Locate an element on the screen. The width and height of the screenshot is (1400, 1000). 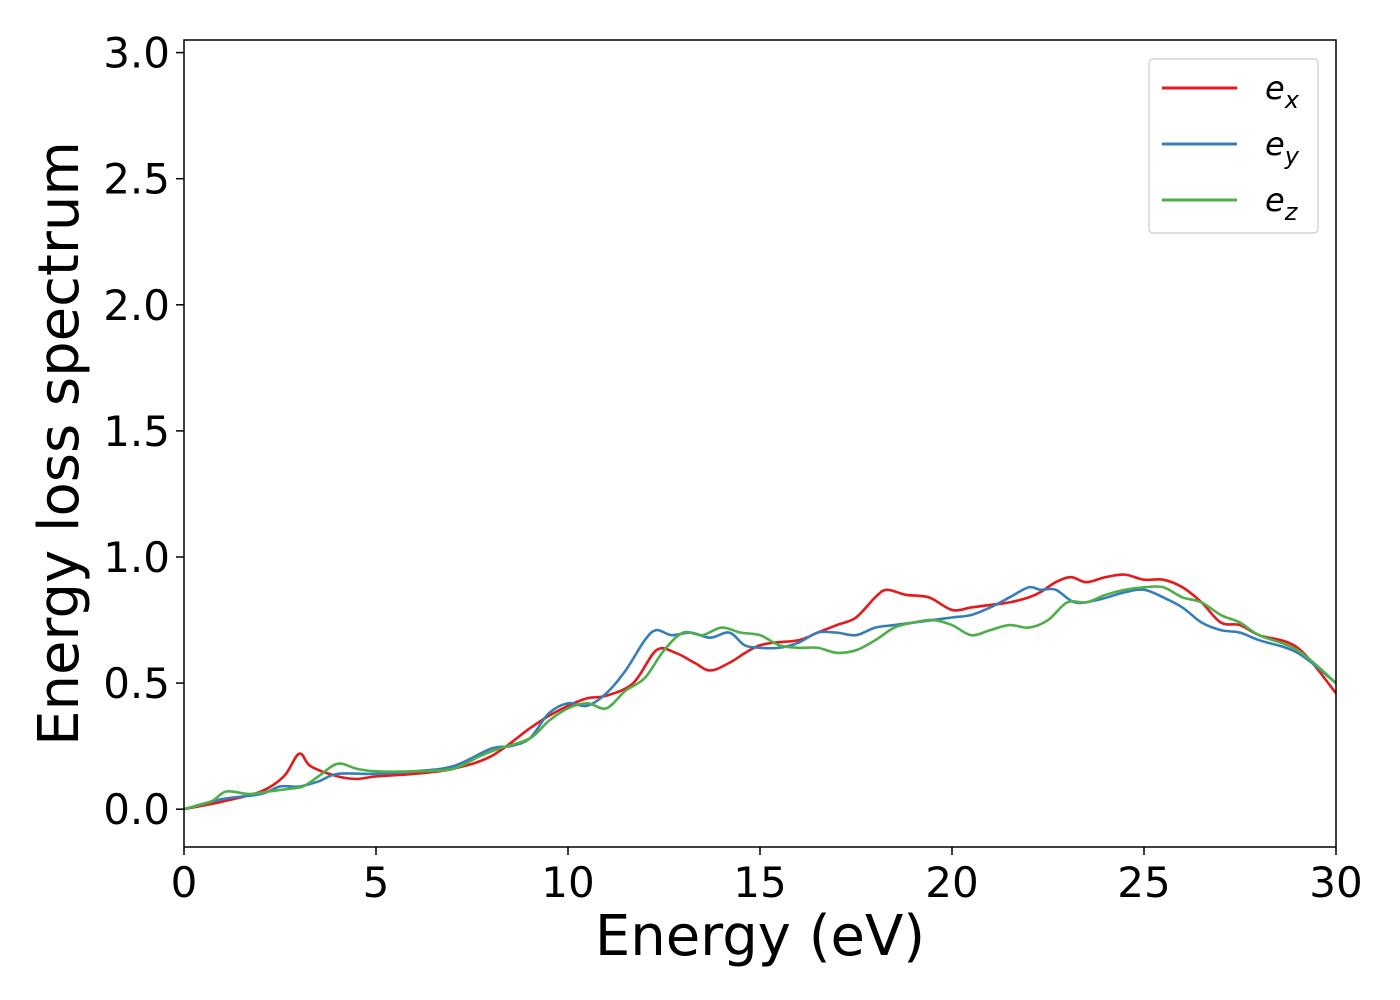
x-tick-label: 20 is located at coordinates (951, 882).